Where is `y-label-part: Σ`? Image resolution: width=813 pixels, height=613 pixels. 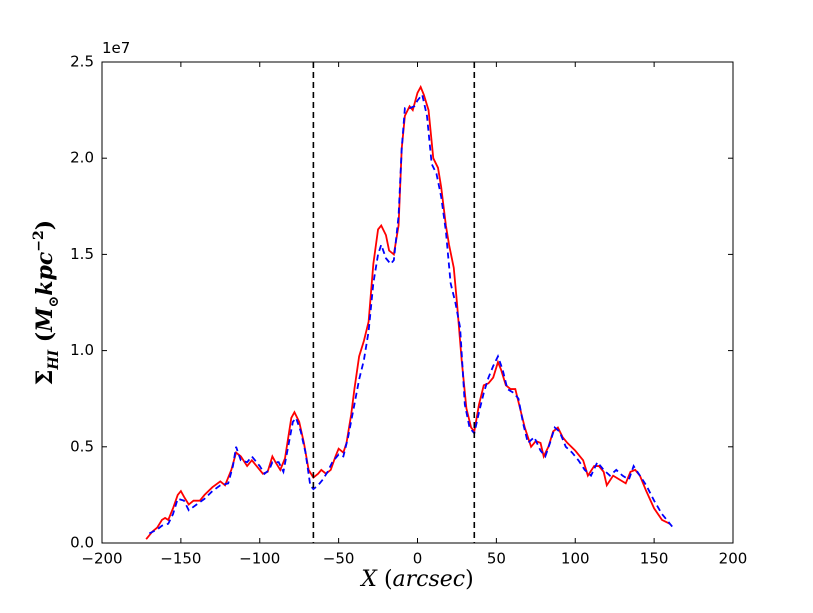
y-label-part: Σ is located at coordinates (45, 378).